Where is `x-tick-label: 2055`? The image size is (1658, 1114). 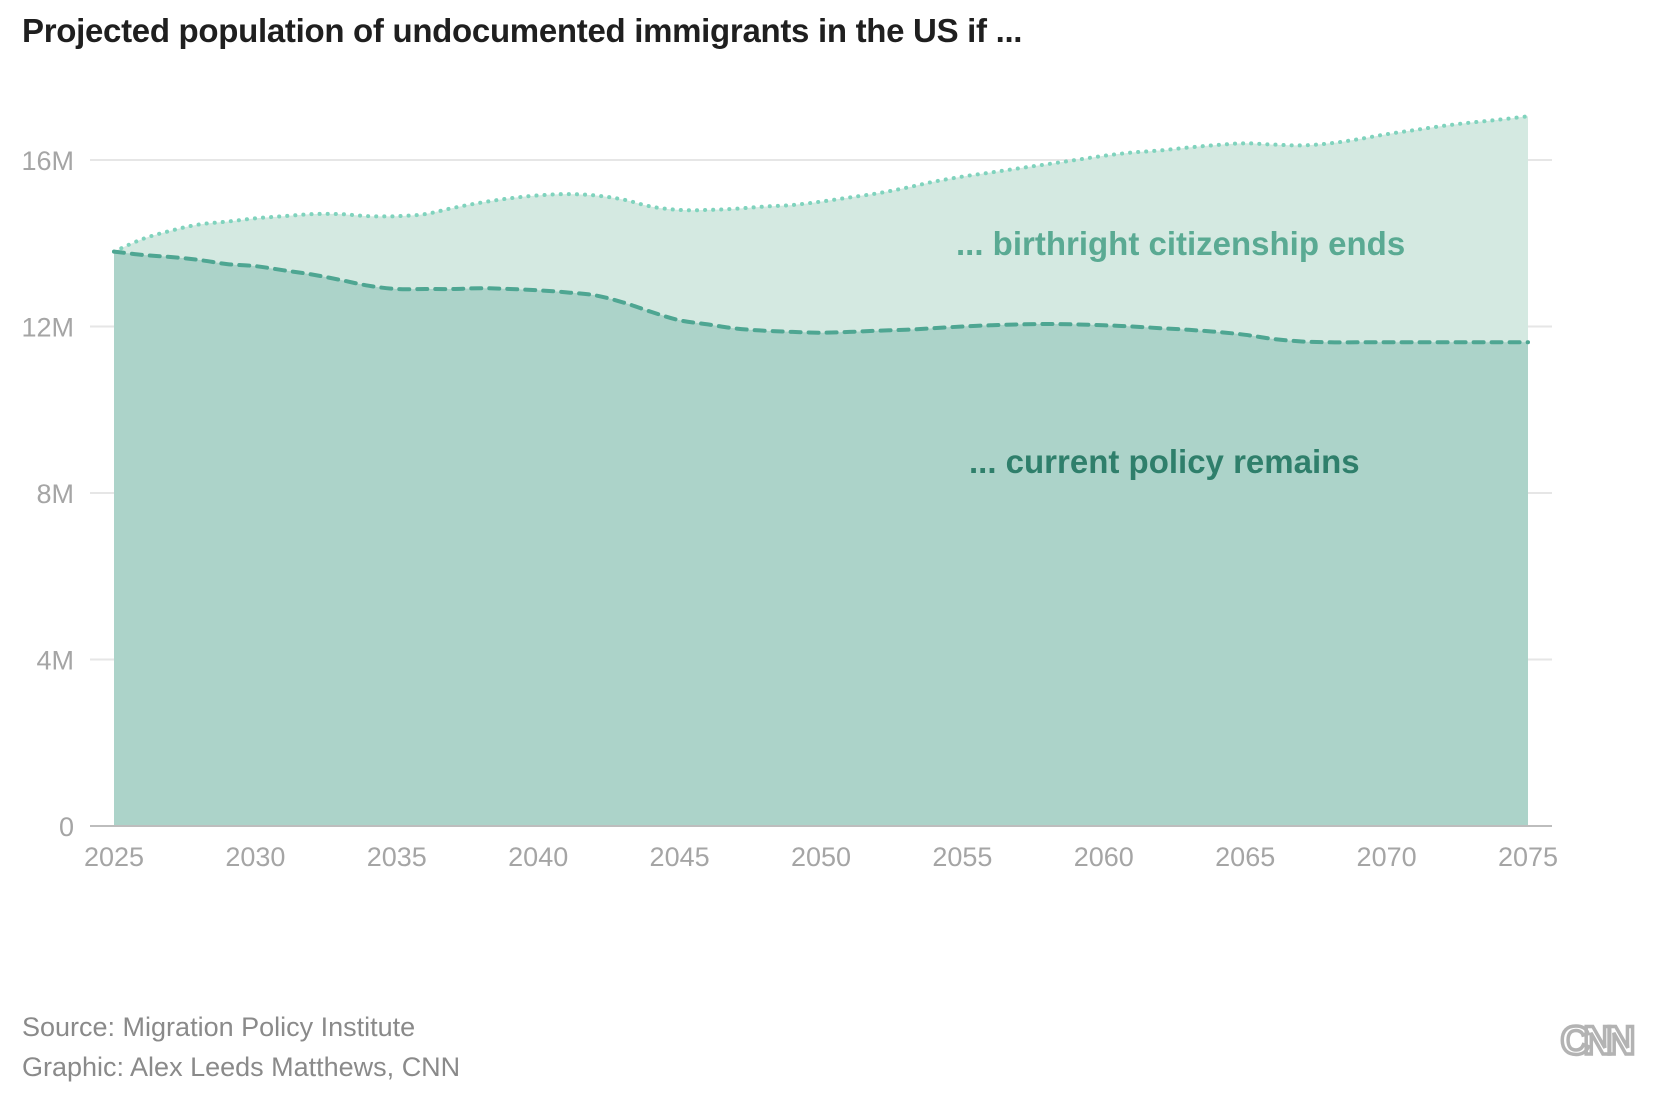 x-tick-label: 2055 is located at coordinates (962, 857).